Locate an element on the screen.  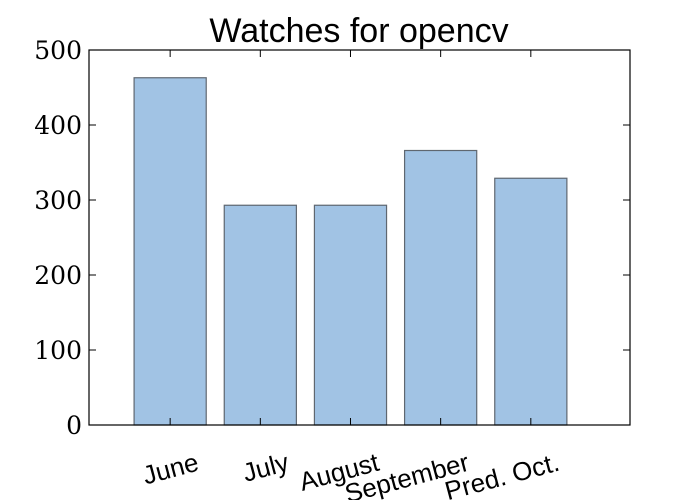
y-tick-label-100: 100 is located at coordinates (58, 350).